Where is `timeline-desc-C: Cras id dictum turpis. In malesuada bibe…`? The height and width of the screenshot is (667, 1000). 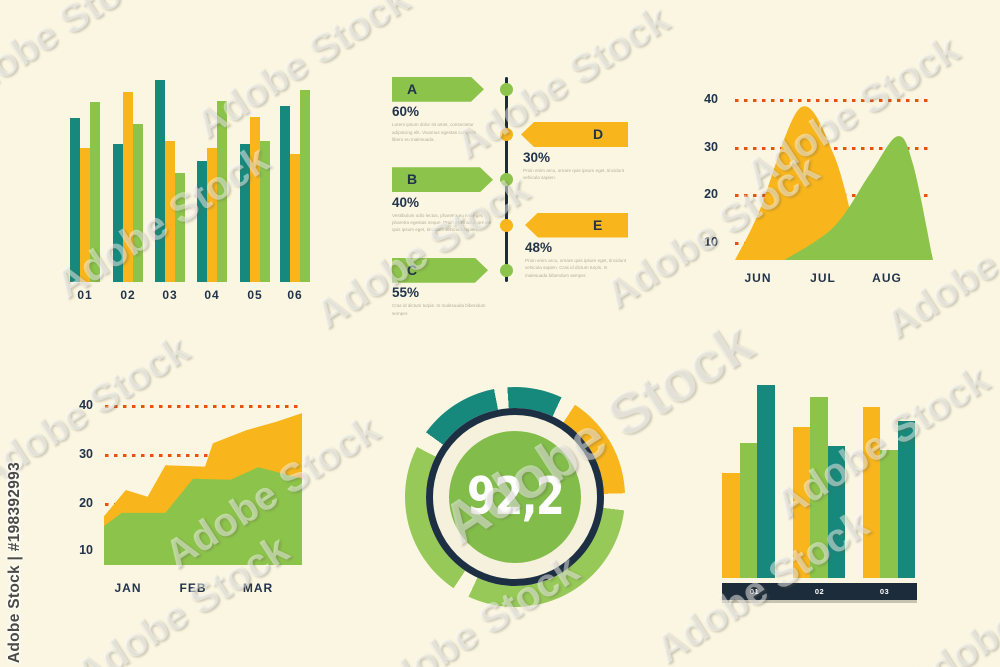 timeline-desc-C: Cras id dictum turpis. In malesuada bibe… is located at coordinates (439, 309).